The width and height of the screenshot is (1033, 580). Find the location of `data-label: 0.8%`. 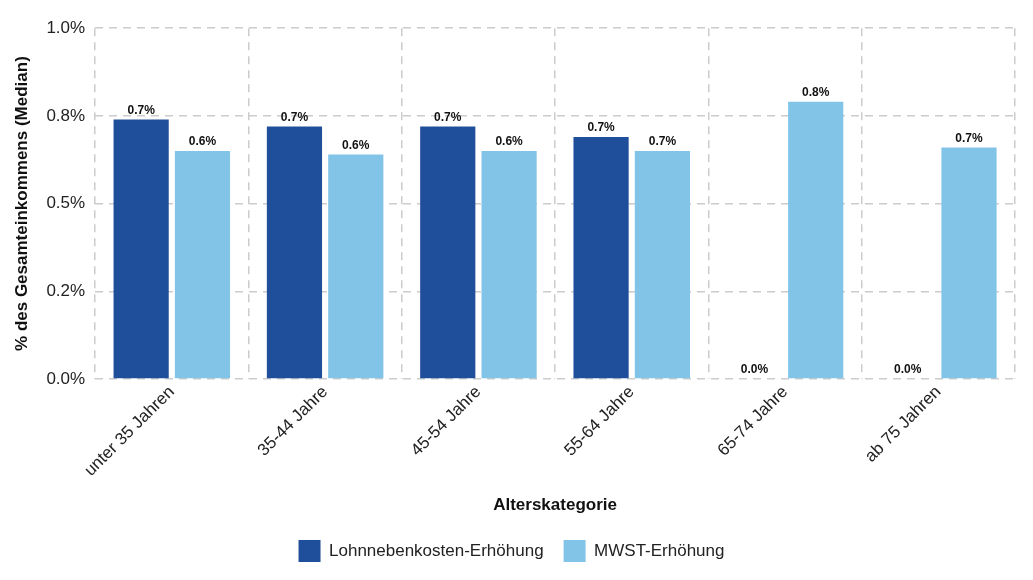

data-label: 0.8% is located at coordinates (816, 92).